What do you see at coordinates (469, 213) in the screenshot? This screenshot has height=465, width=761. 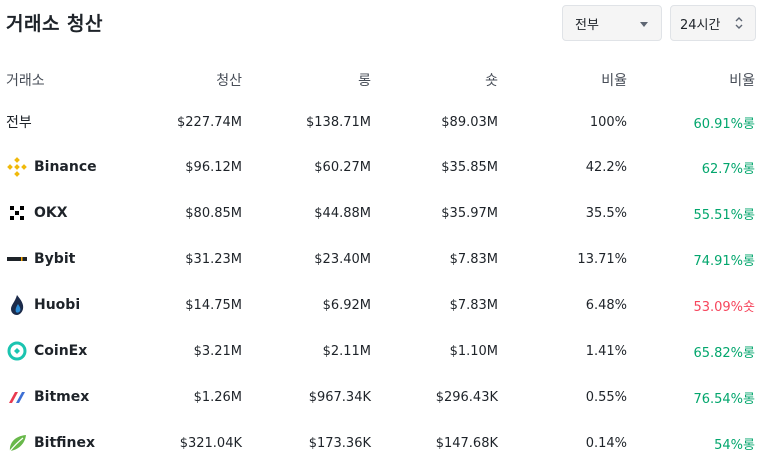 I see `short-cell: $35.97M` at bounding box center [469, 213].